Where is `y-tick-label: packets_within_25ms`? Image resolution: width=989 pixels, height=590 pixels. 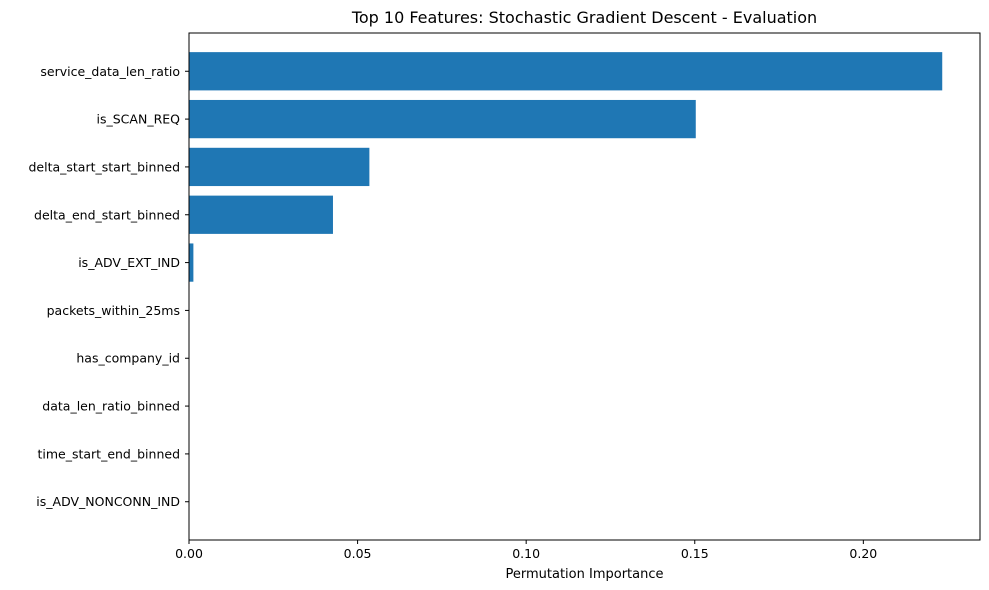 y-tick-label: packets_within_25ms is located at coordinates (113, 310).